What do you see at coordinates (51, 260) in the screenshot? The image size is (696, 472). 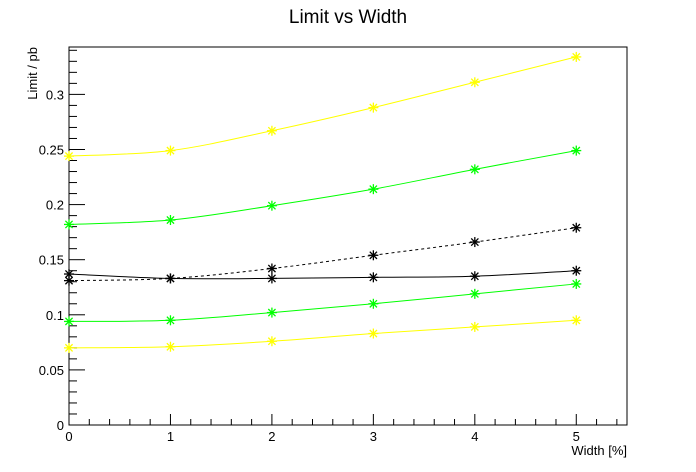 I see `y-tick-label: 0.15` at bounding box center [51, 260].